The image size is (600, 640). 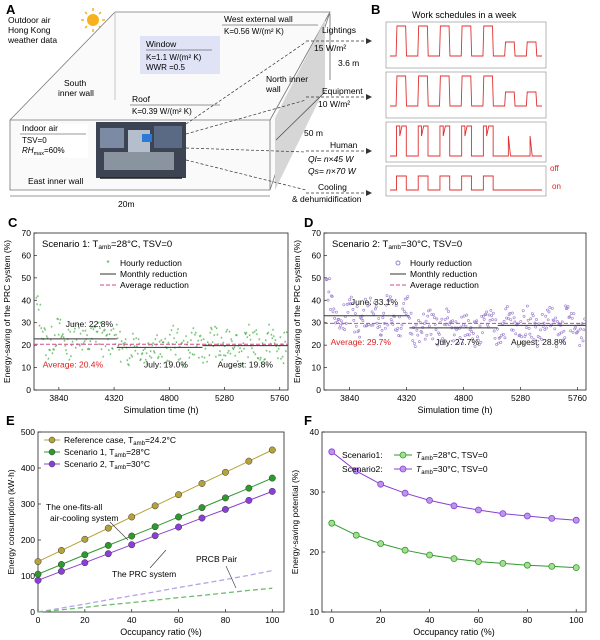 What do you see at coordinates (107, 245) in the screenshot?
I see `chart-title: Scenario 1: Tamb=28°C, TSV=0` at bounding box center [107, 245].